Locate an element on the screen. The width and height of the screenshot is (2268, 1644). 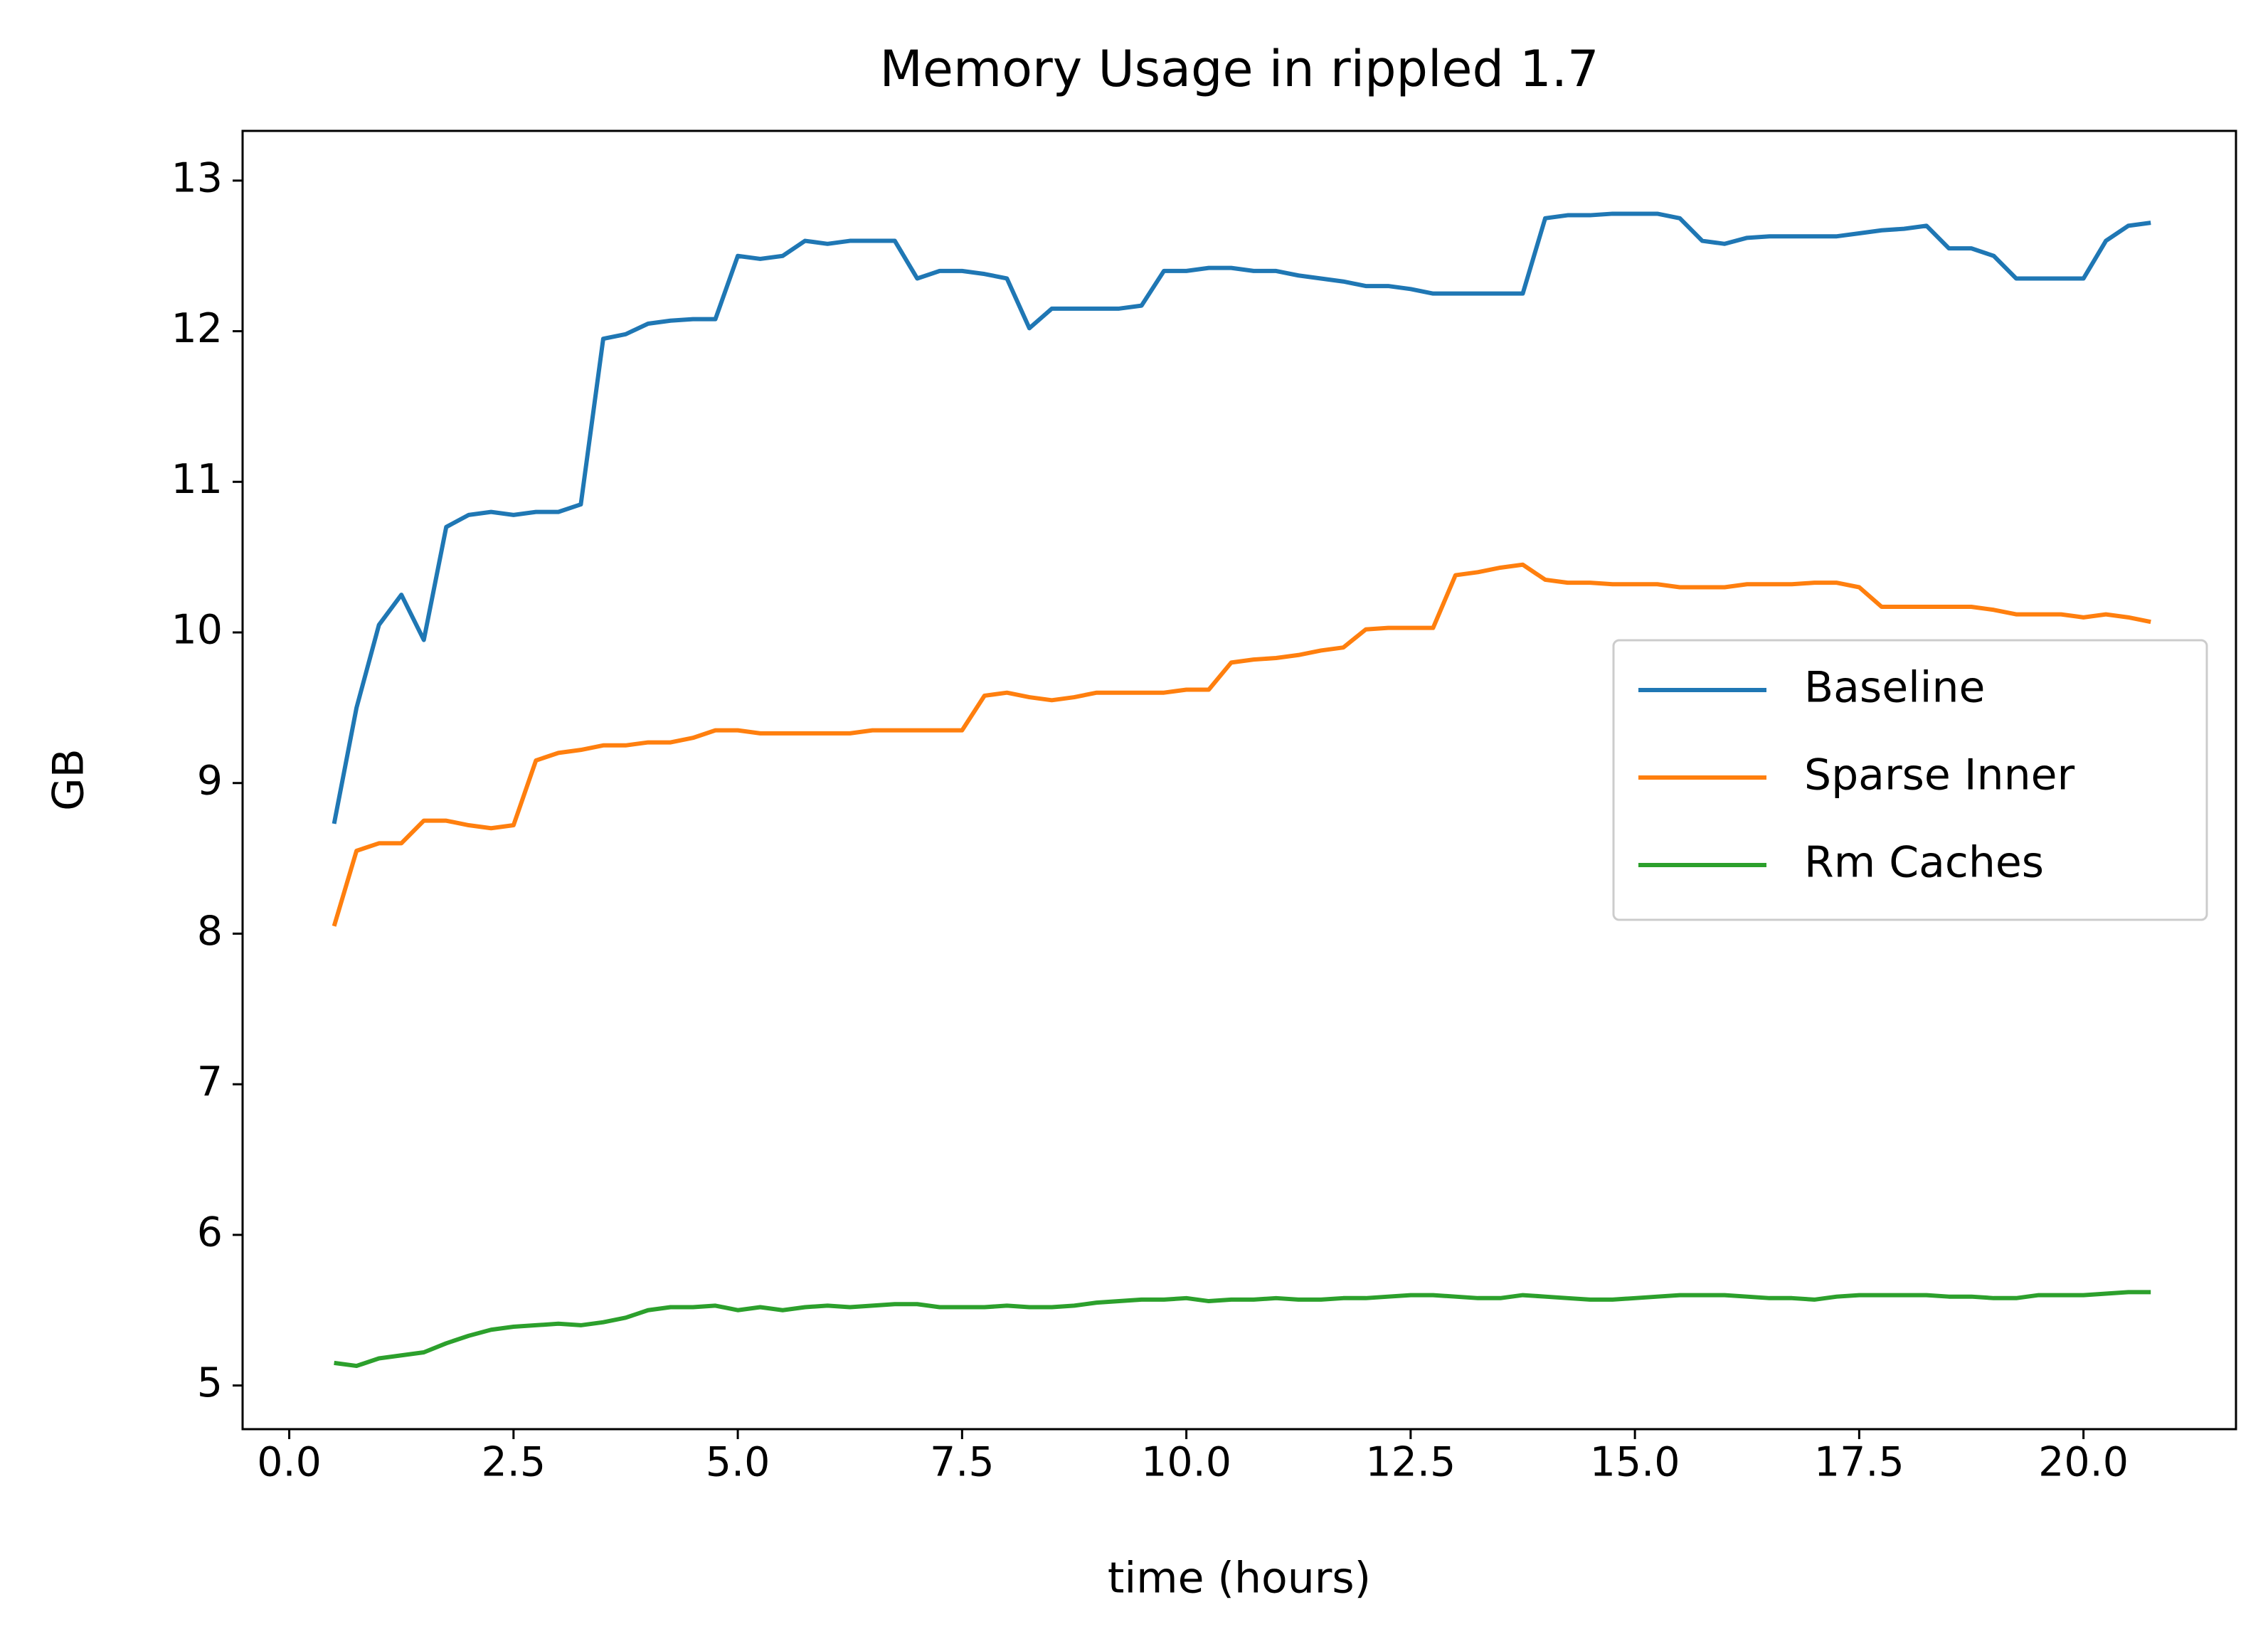
legend-label: Sparse Inner is located at coordinates (1939, 775).